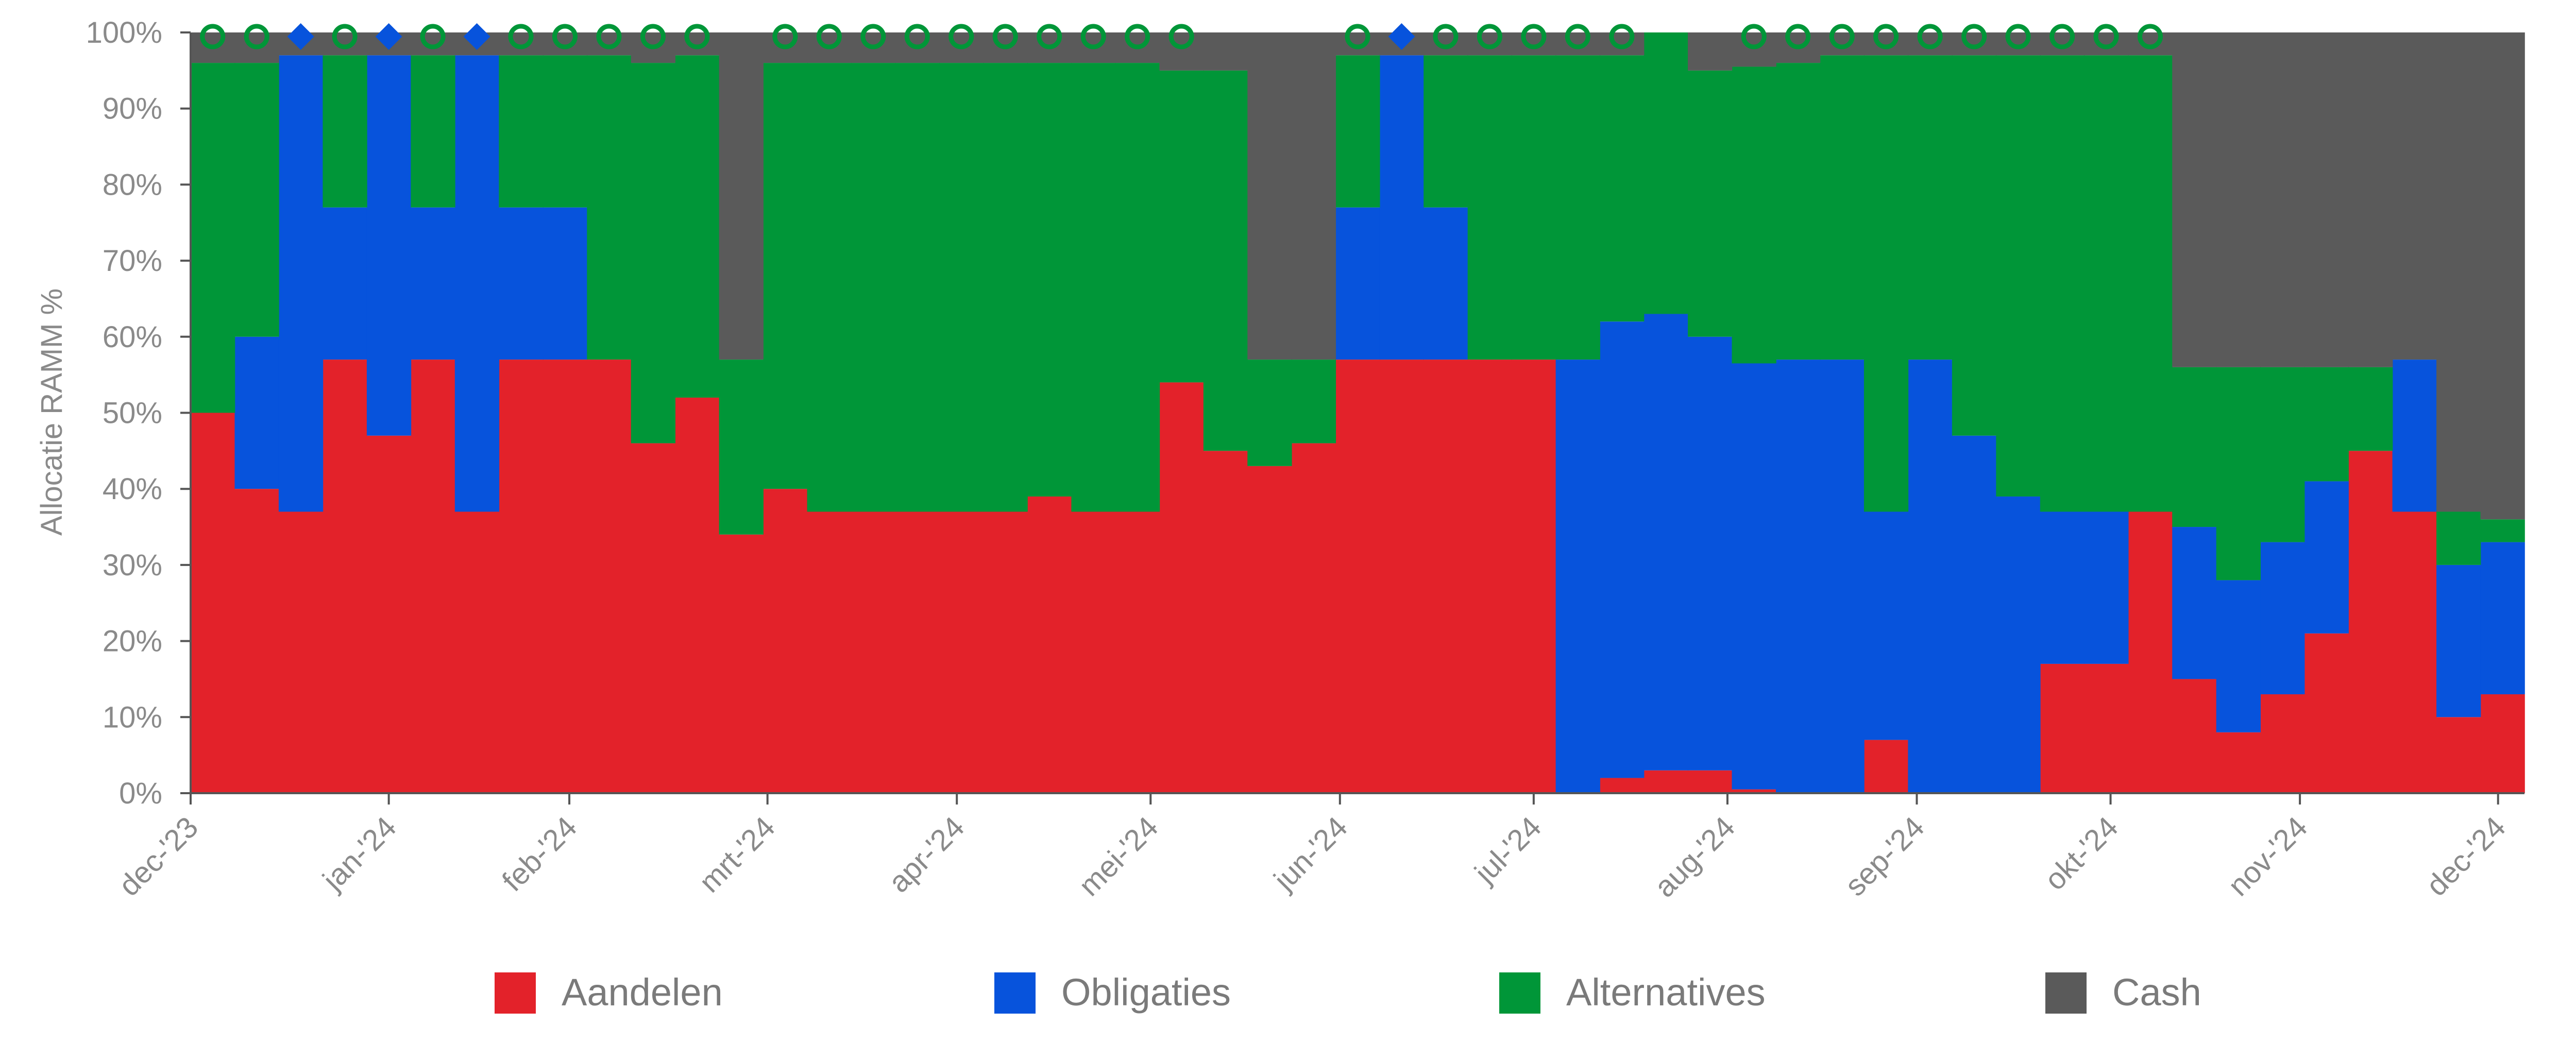  What do you see at coordinates (642, 992) in the screenshot?
I see `legend-label: Aandelen` at bounding box center [642, 992].